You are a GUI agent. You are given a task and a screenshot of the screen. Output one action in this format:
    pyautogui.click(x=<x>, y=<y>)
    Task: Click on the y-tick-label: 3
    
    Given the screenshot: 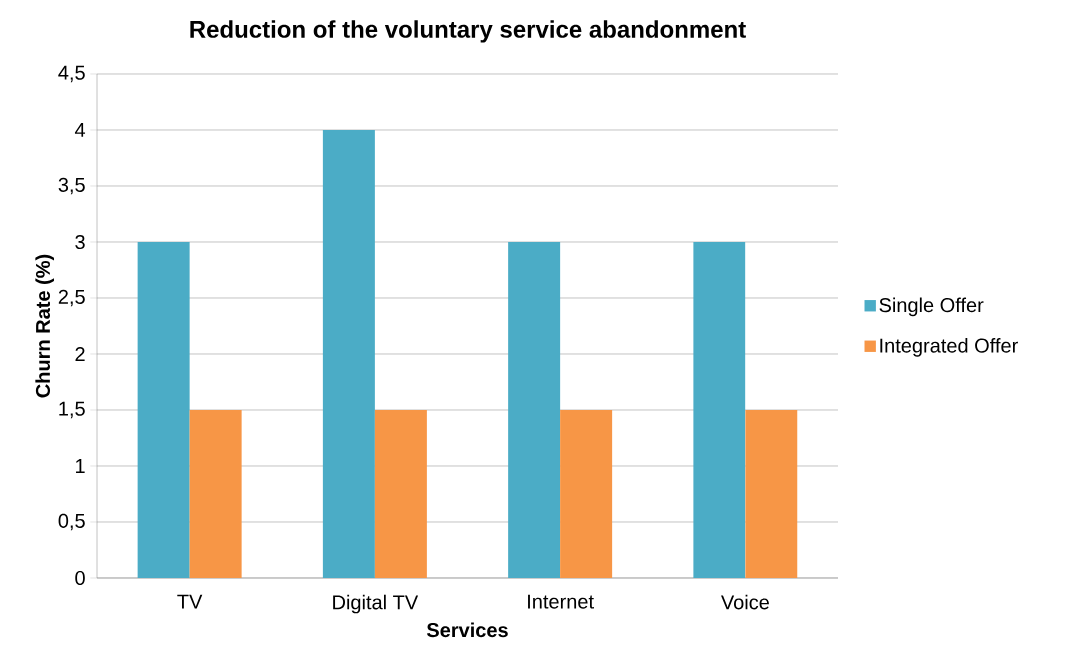 What is the action you would take?
    pyautogui.click(x=80, y=242)
    